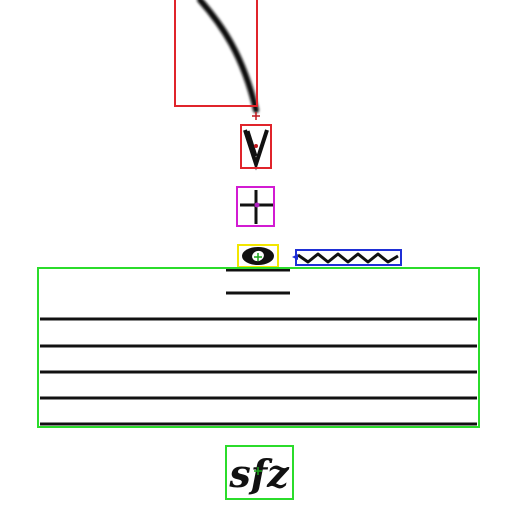 The image size is (512, 512). I want to click on accent-bounding-box, so click(256, 146).